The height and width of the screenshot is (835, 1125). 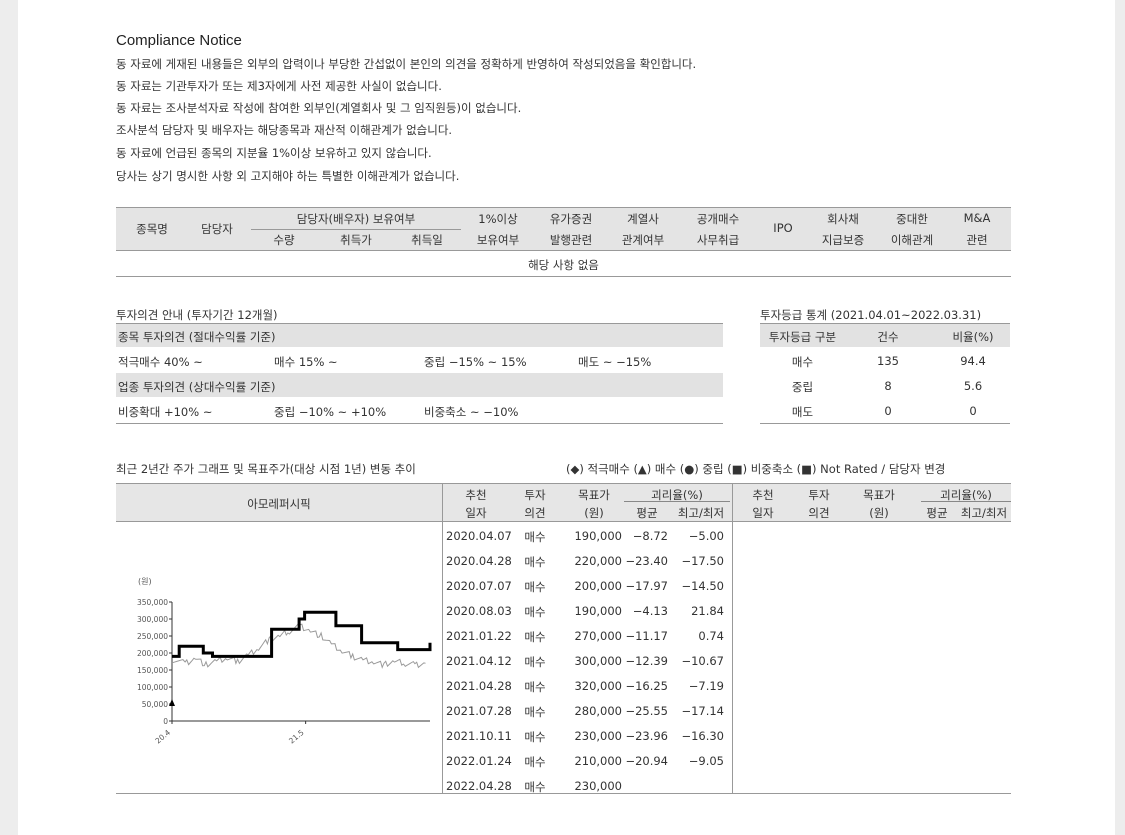 What do you see at coordinates (356, 219) in the screenshot?
I see `col-holding-group: 담당자(배우자) 보유여부` at bounding box center [356, 219].